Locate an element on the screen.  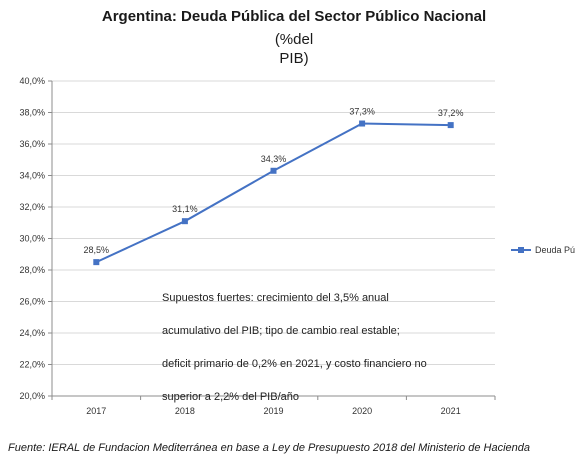
y-tick-label: 38,0% is located at coordinates (32, 113).